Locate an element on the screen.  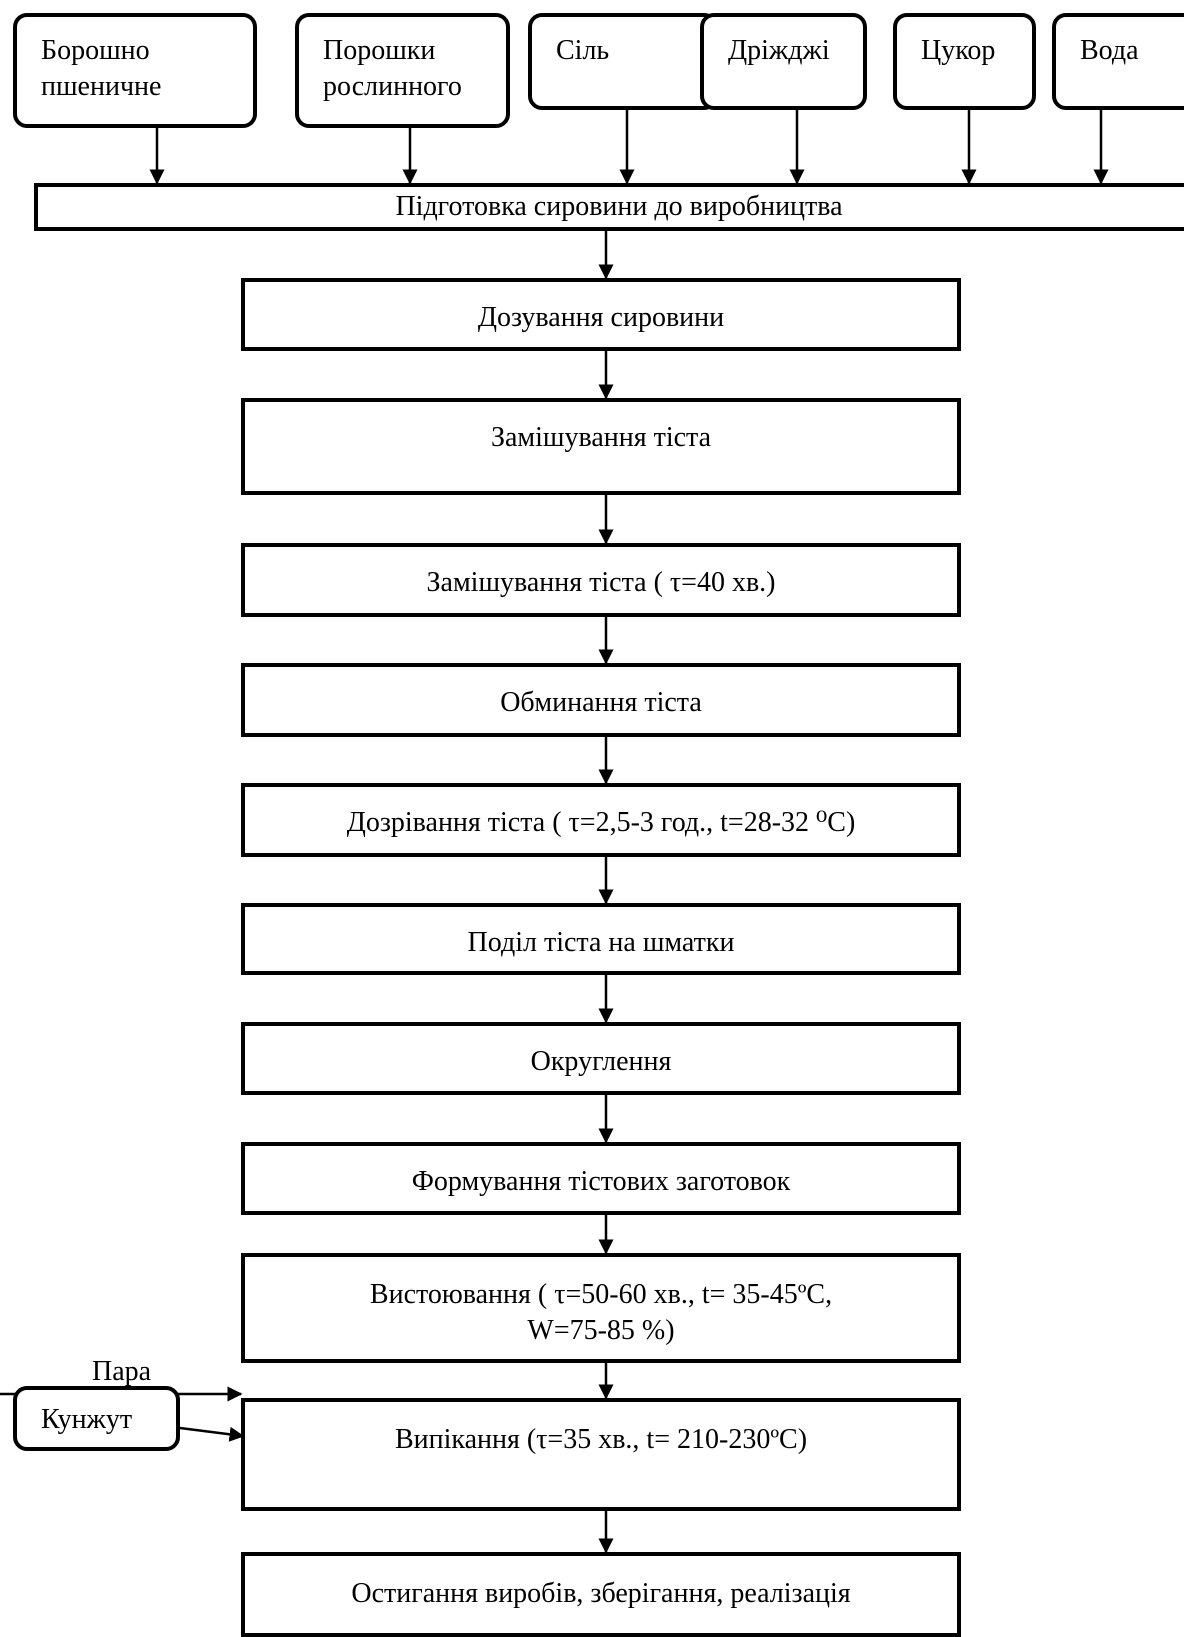
step-dosing-label: Дозування сировини is located at coordinates (601, 317).